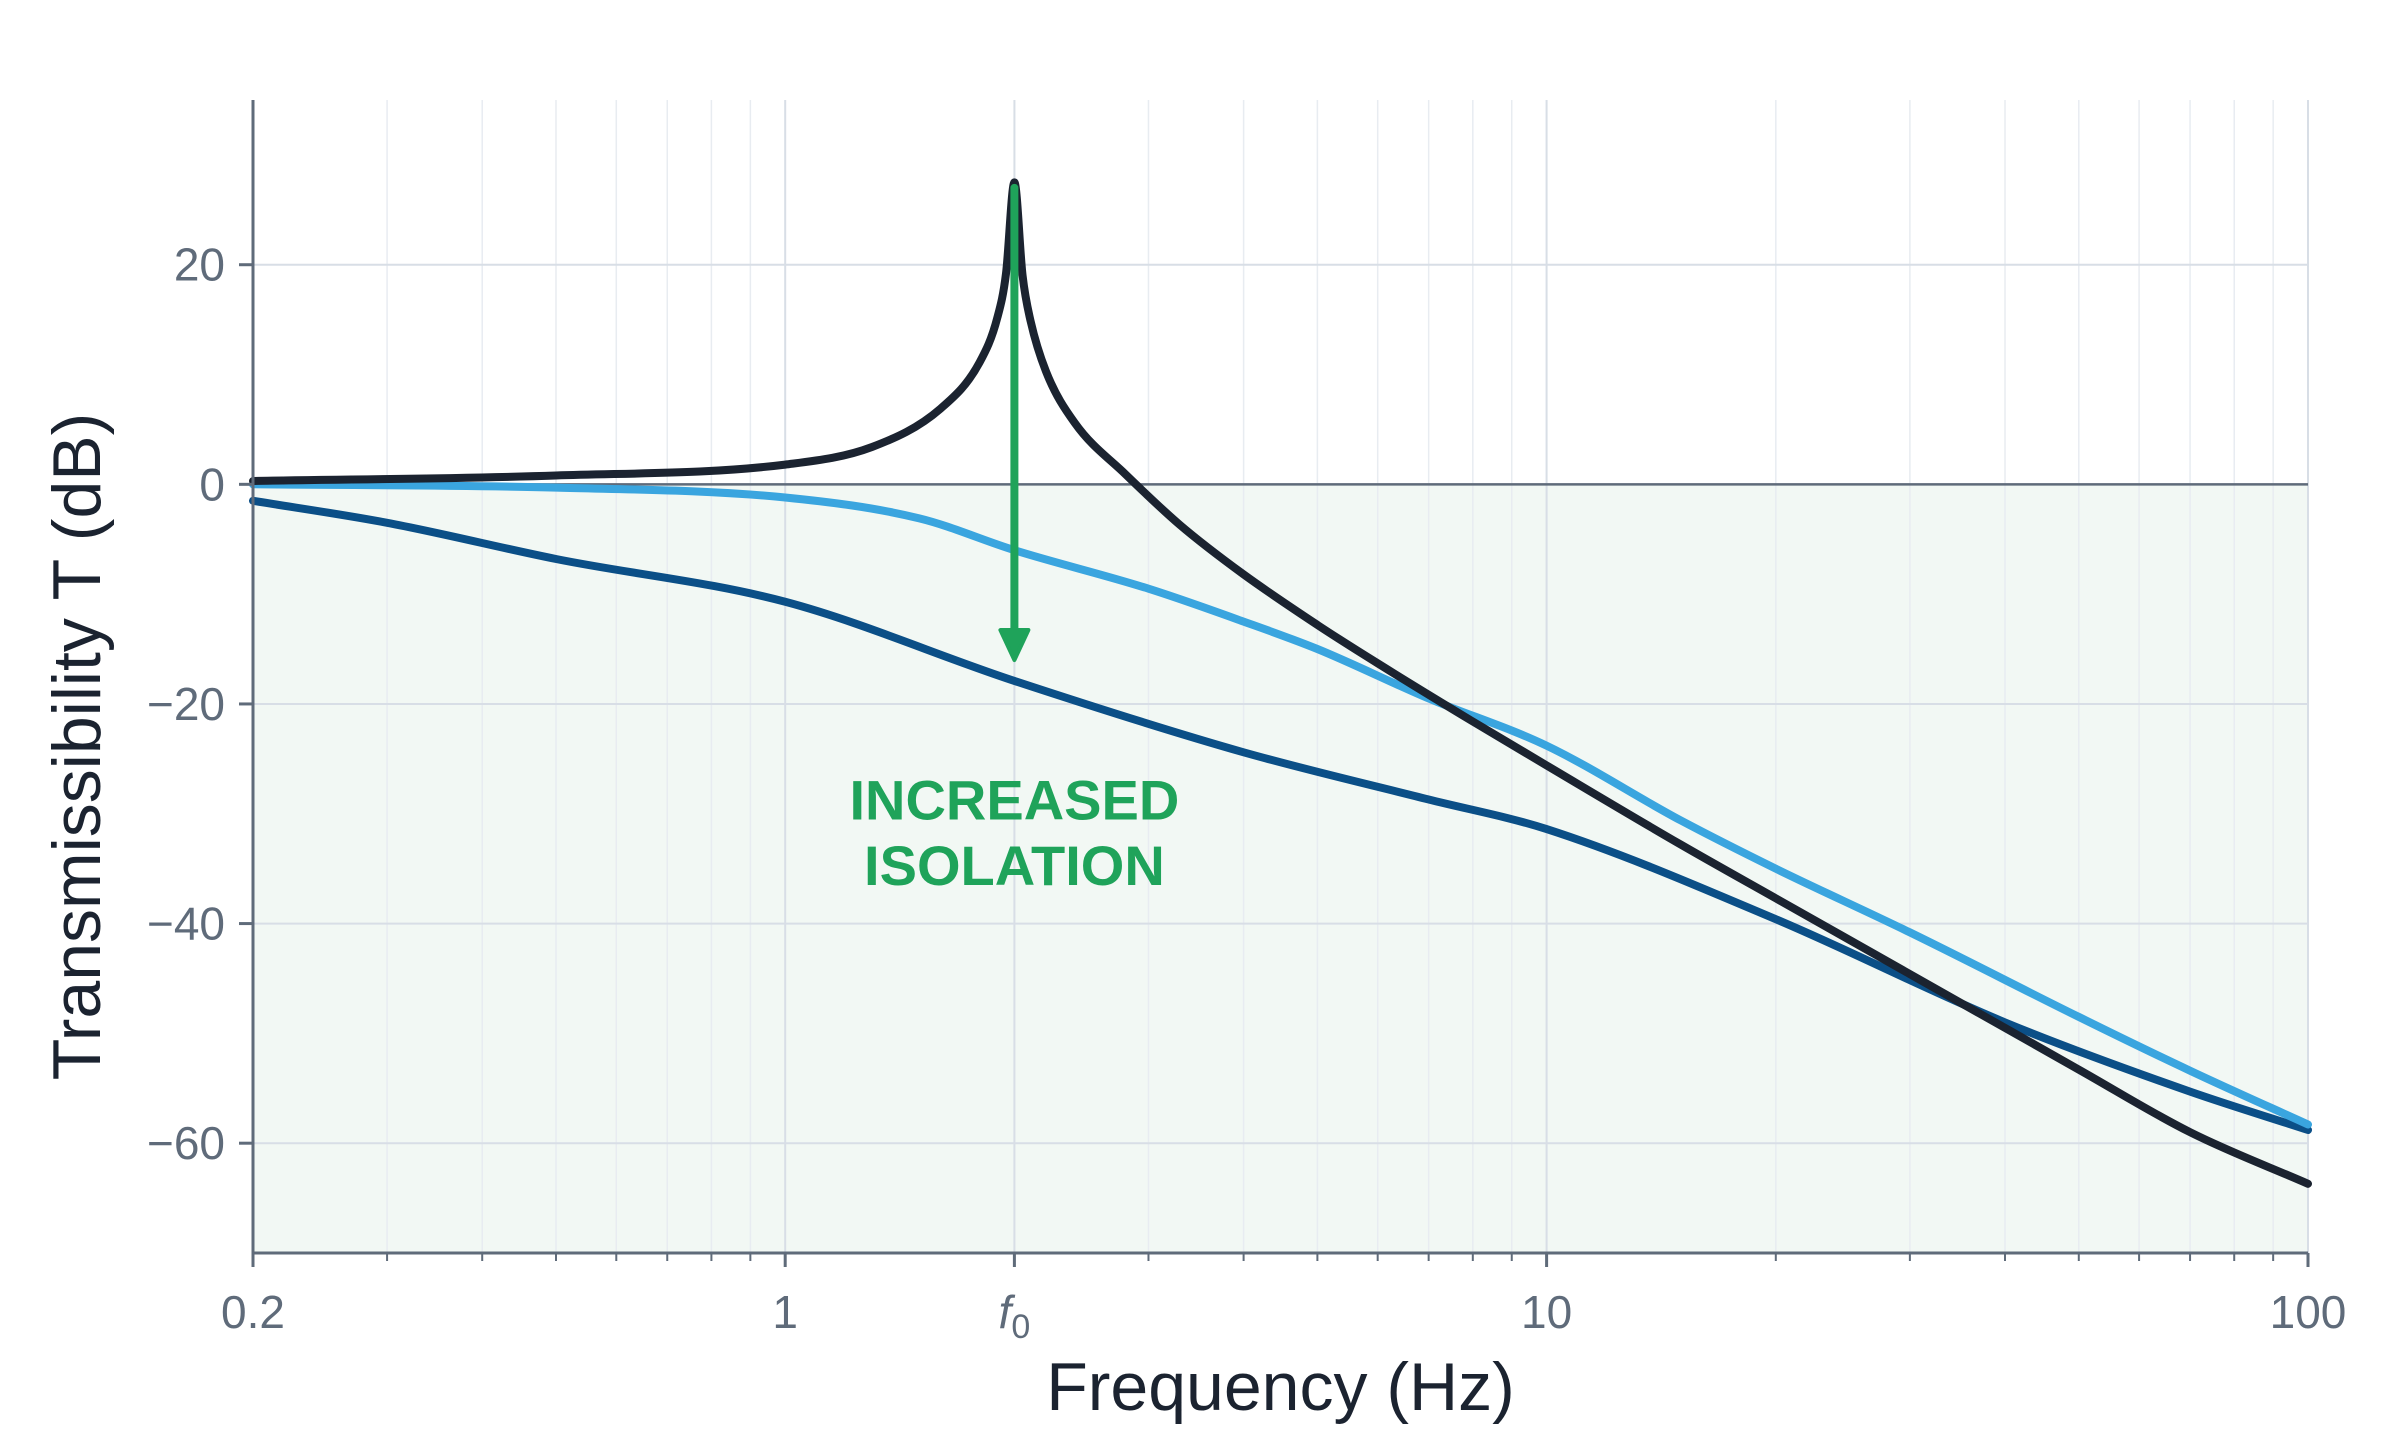  Describe the element at coordinates (2308, 1312) in the screenshot. I see `x-tick-label: 100` at that location.